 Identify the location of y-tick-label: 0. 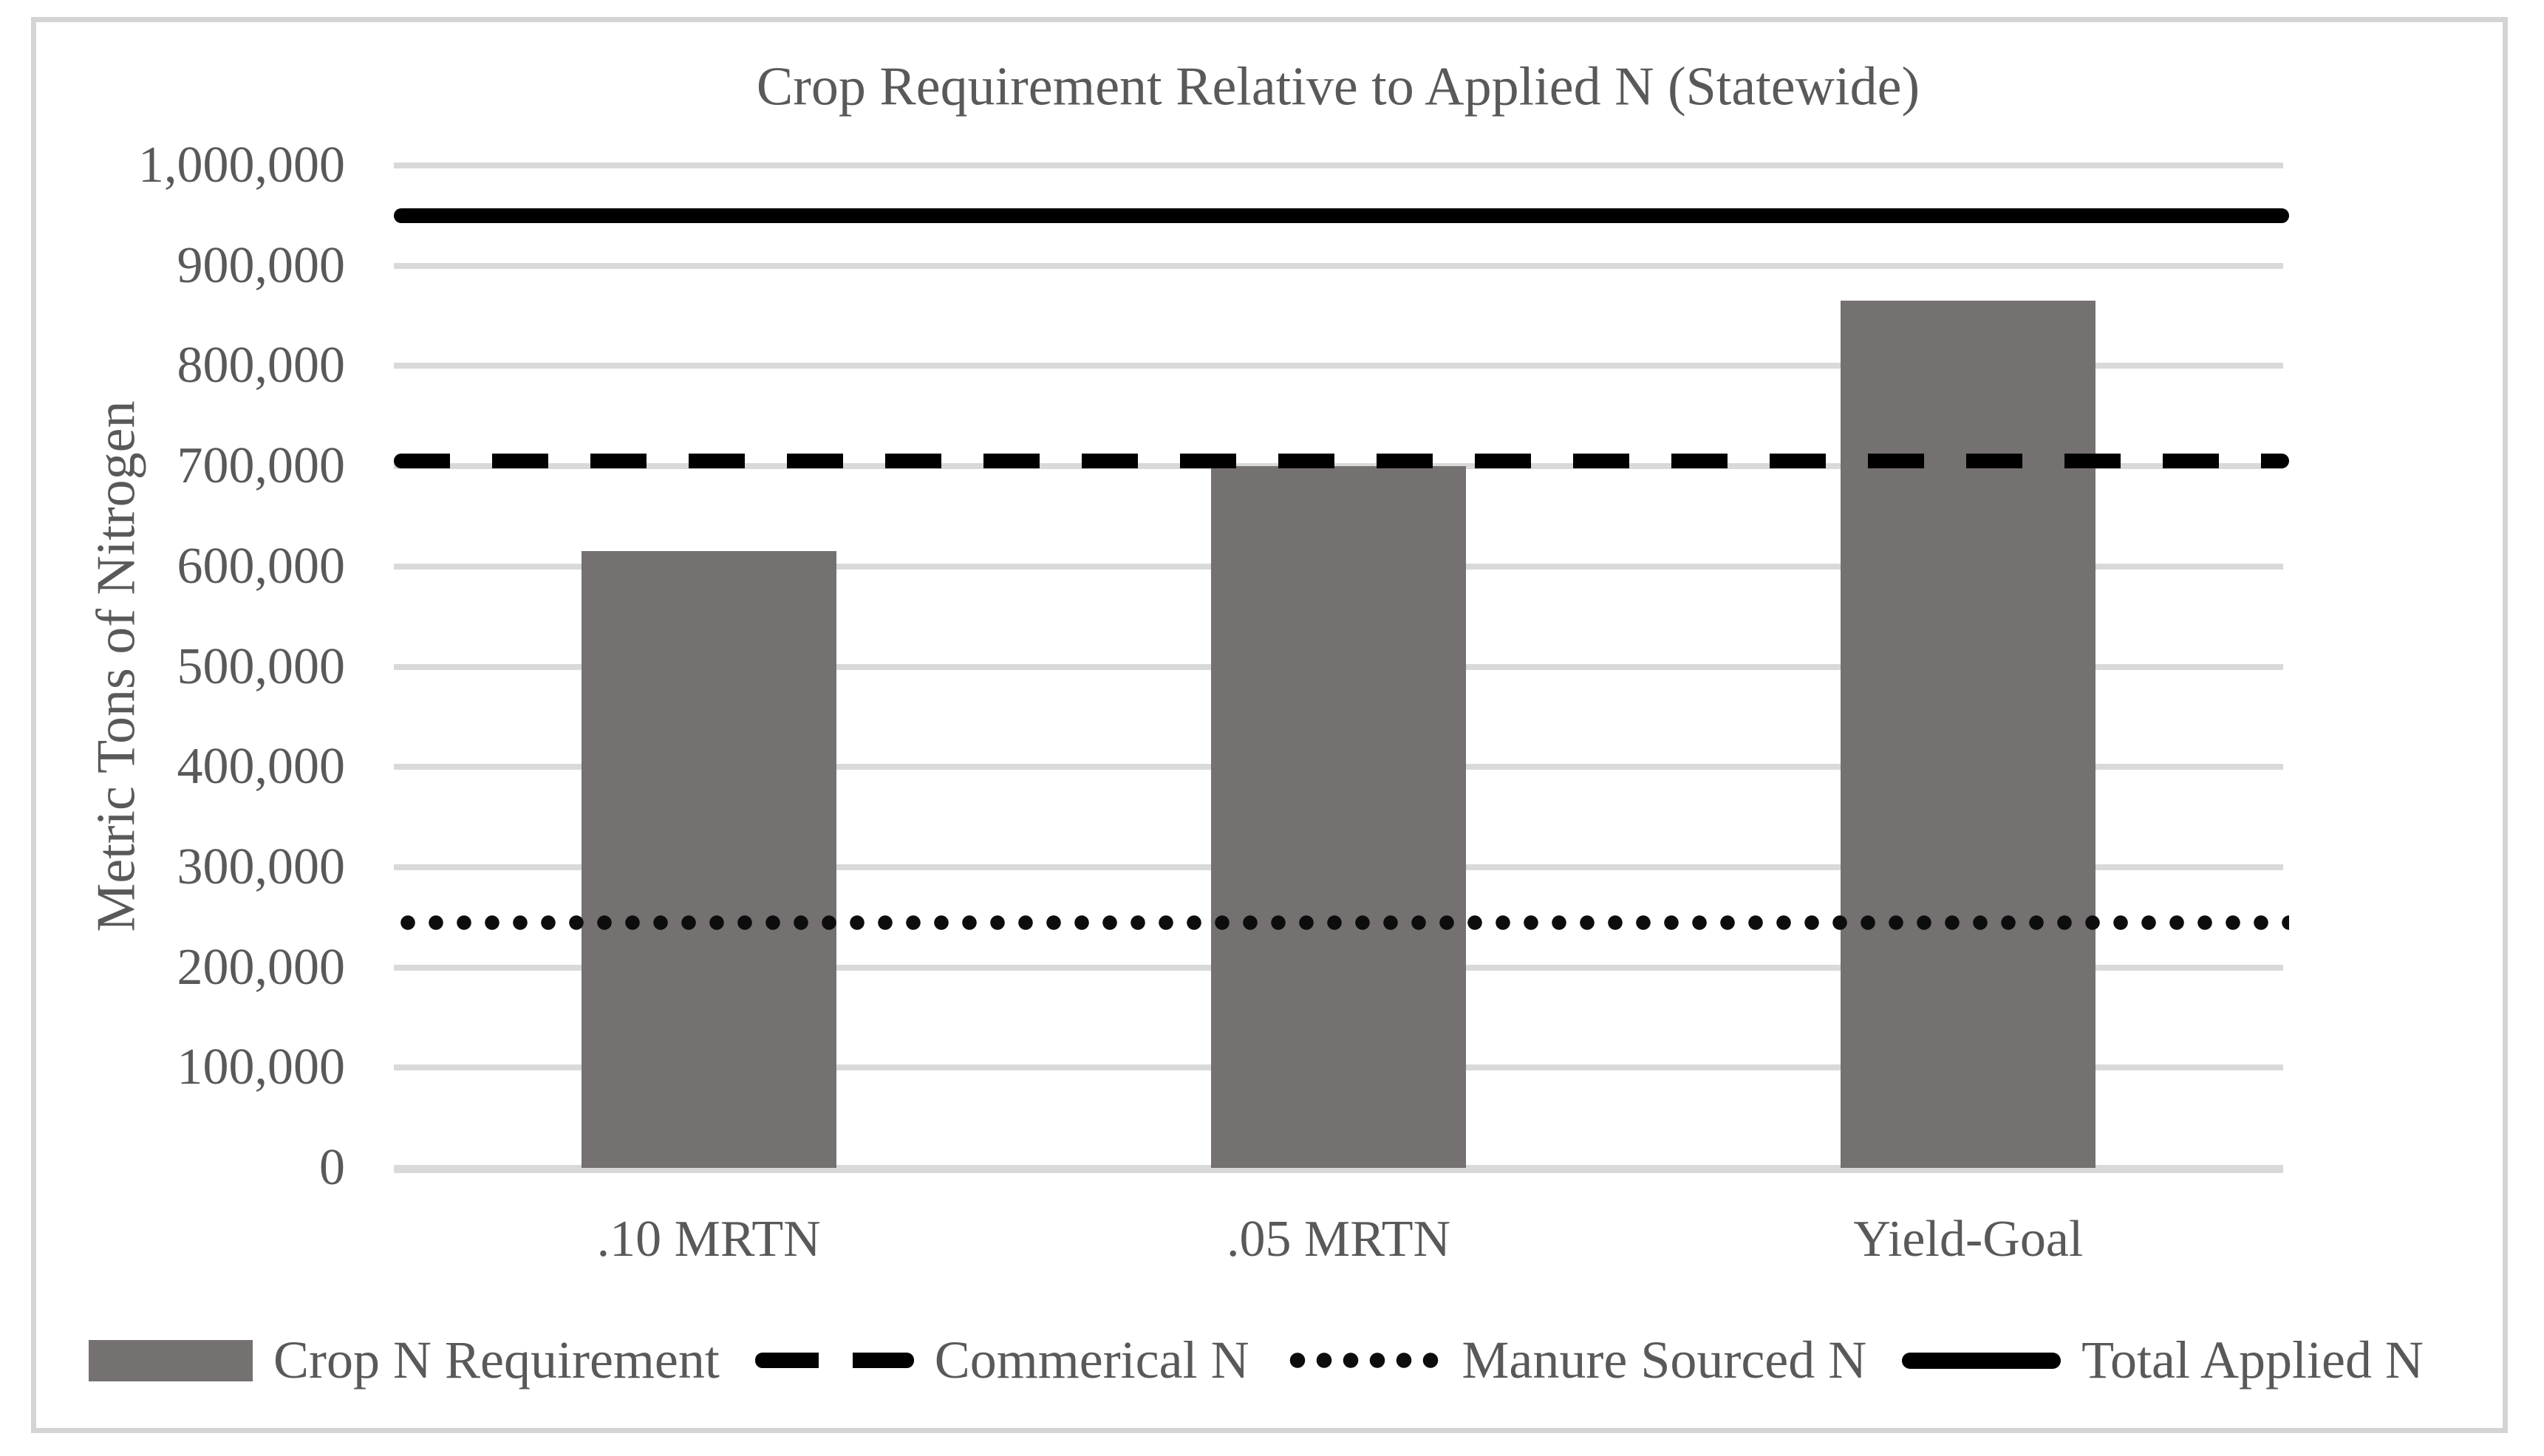
(332, 1167).